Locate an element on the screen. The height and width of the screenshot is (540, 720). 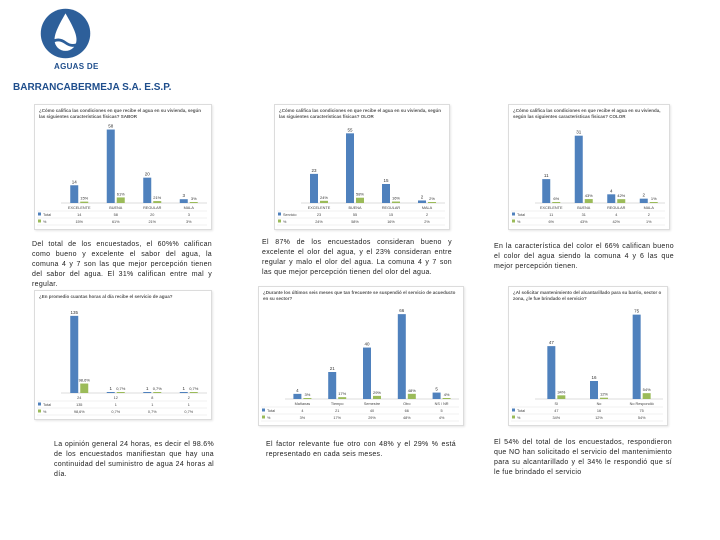
table-cell: 15 is located at coordinates (391, 215).